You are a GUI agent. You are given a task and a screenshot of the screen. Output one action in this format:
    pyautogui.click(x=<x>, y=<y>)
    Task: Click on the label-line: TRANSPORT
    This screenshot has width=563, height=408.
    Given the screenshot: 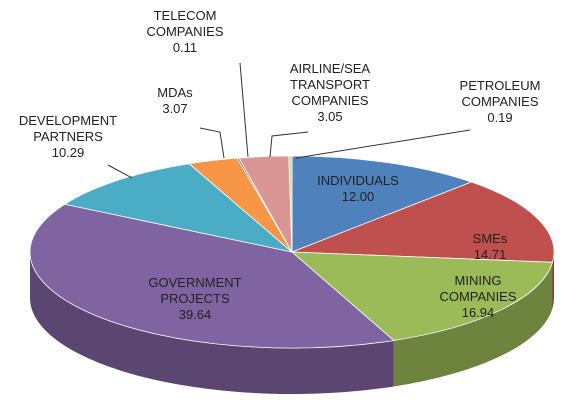 What is the action you would take?
    pyautogui.click(x=330, y=84)
    